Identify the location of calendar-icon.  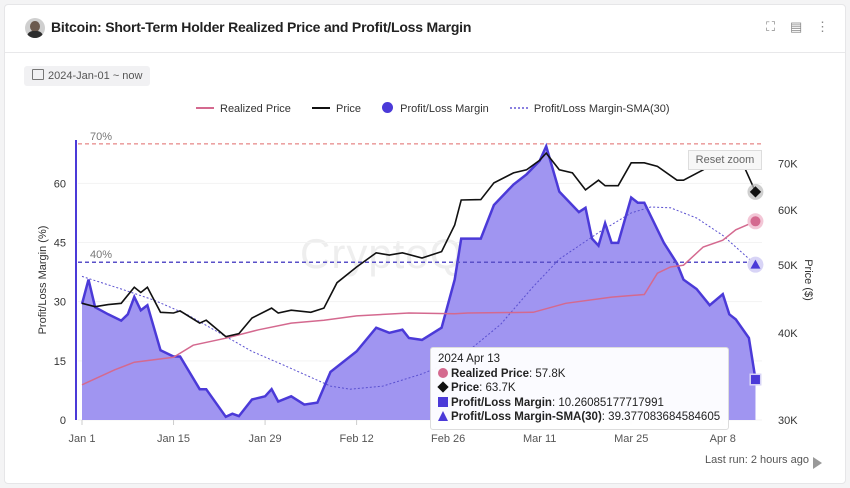
(38, 74).